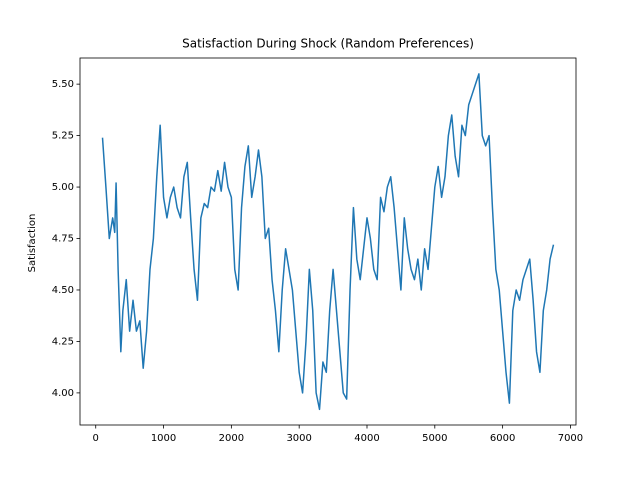 The height and width of the screenshot is (484, 640). Describe the element at coordinates (163, 438) in the screenshot. I see `x-tick-label: 1000` at that location.